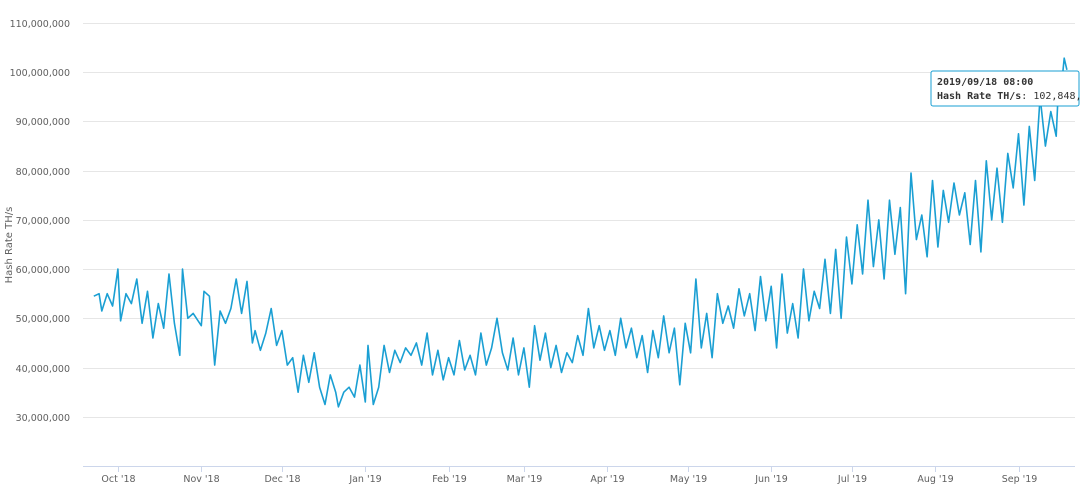 The height and width of the screenshot is (494, 1080). I want to click on y-tick-label: 80,000,000, so click(43, 172).